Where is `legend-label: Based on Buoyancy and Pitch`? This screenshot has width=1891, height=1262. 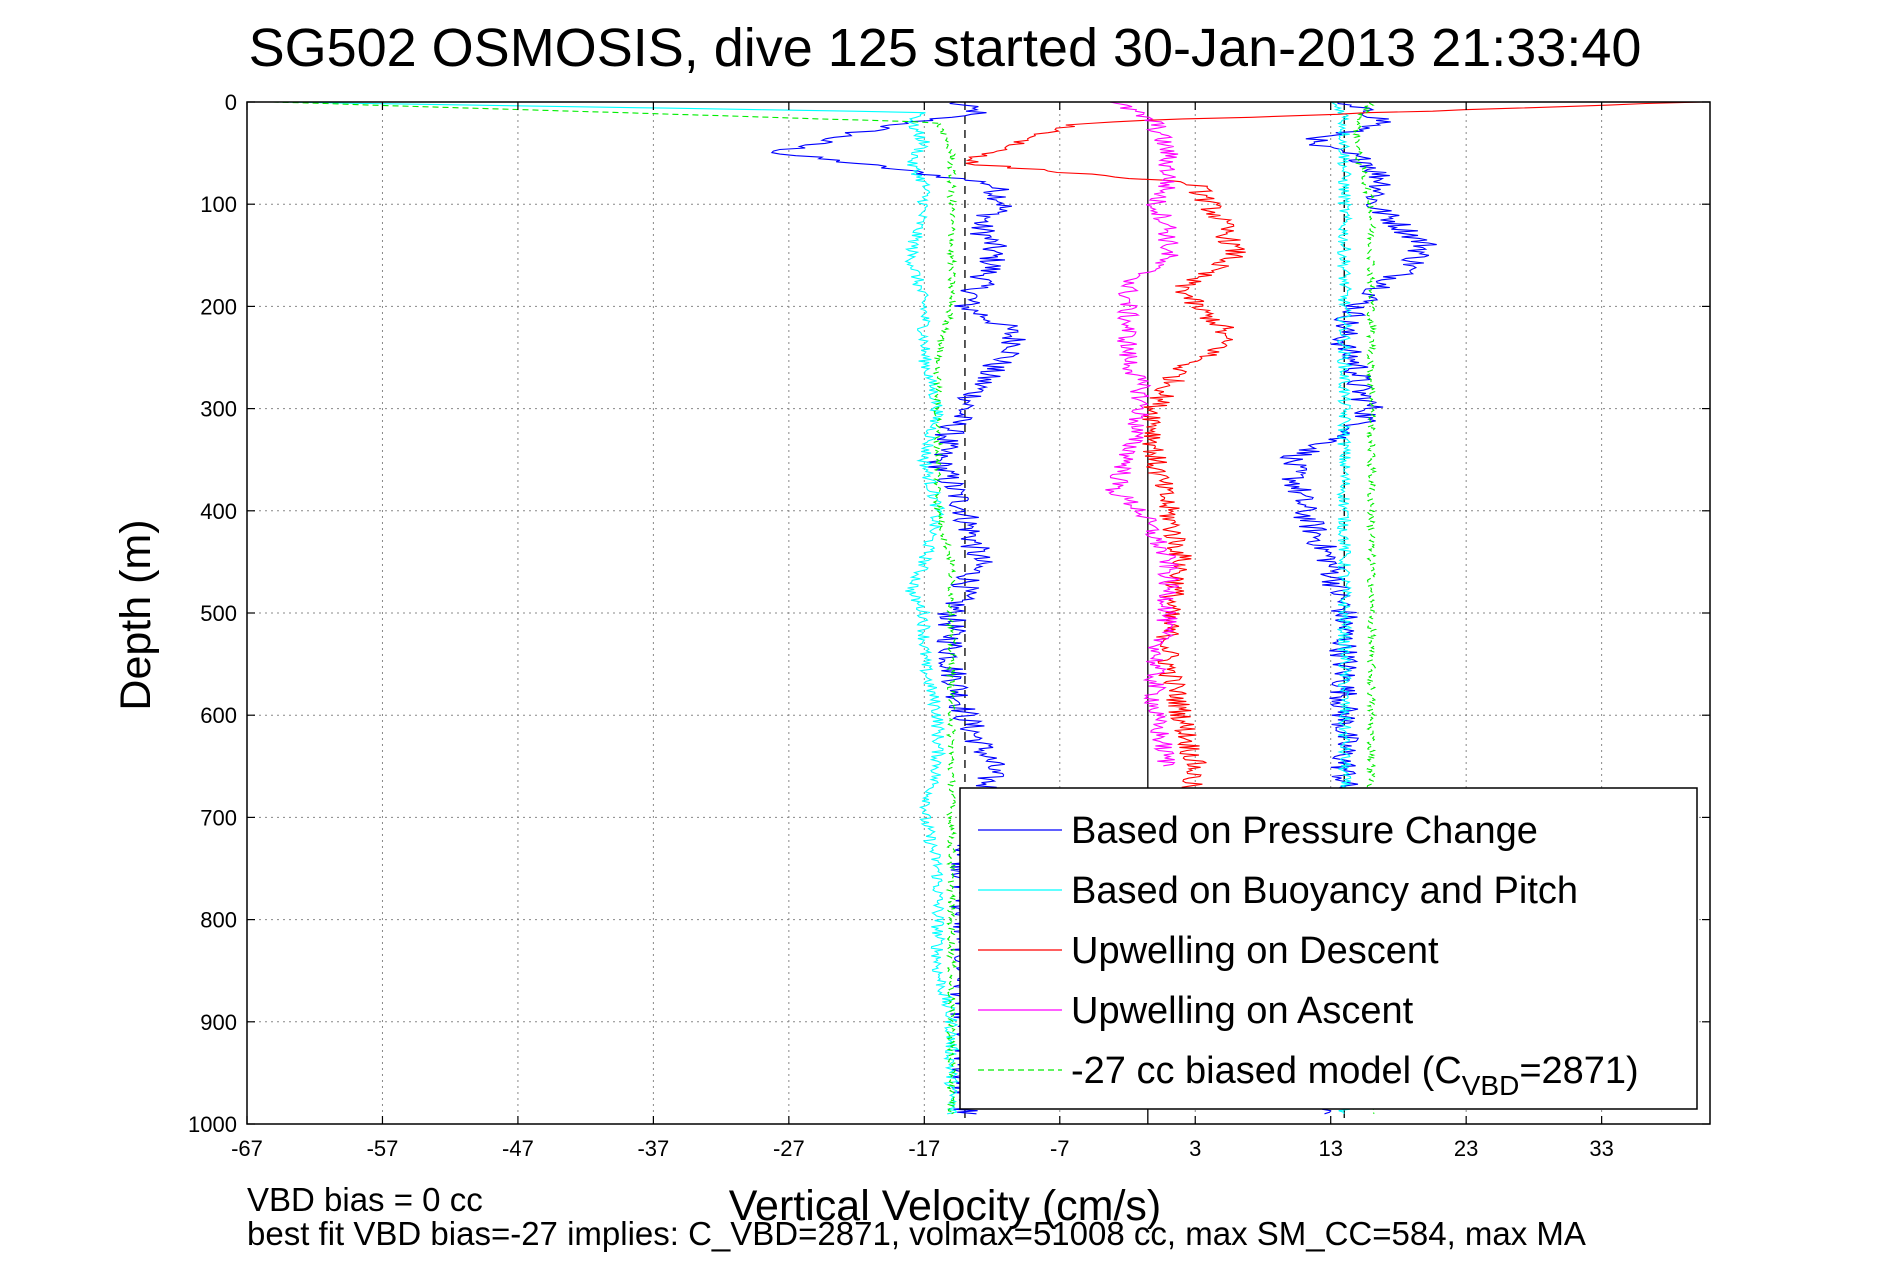 legend-label: Based on Buoyancy and Pitch is located at coordinates (1324, 891).